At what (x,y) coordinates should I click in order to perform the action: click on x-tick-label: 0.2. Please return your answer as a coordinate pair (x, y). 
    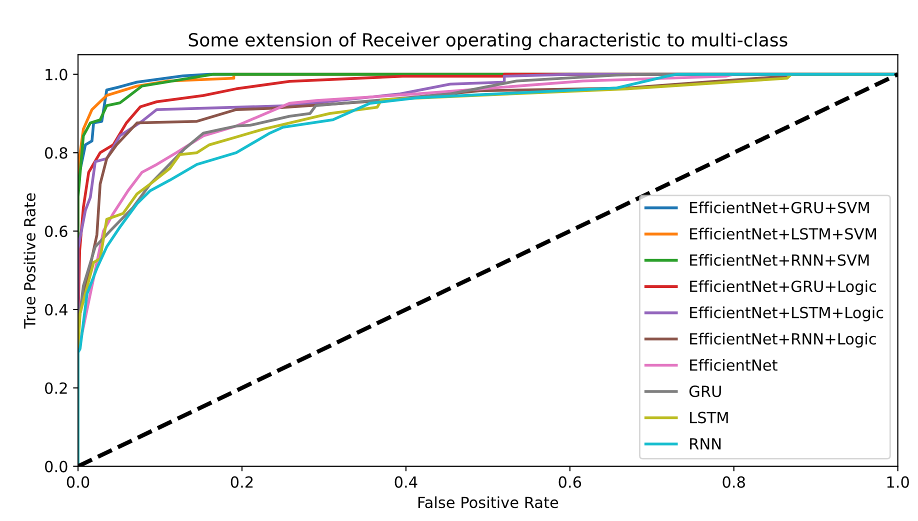
    Looking at the image, I should click on (241, 482).